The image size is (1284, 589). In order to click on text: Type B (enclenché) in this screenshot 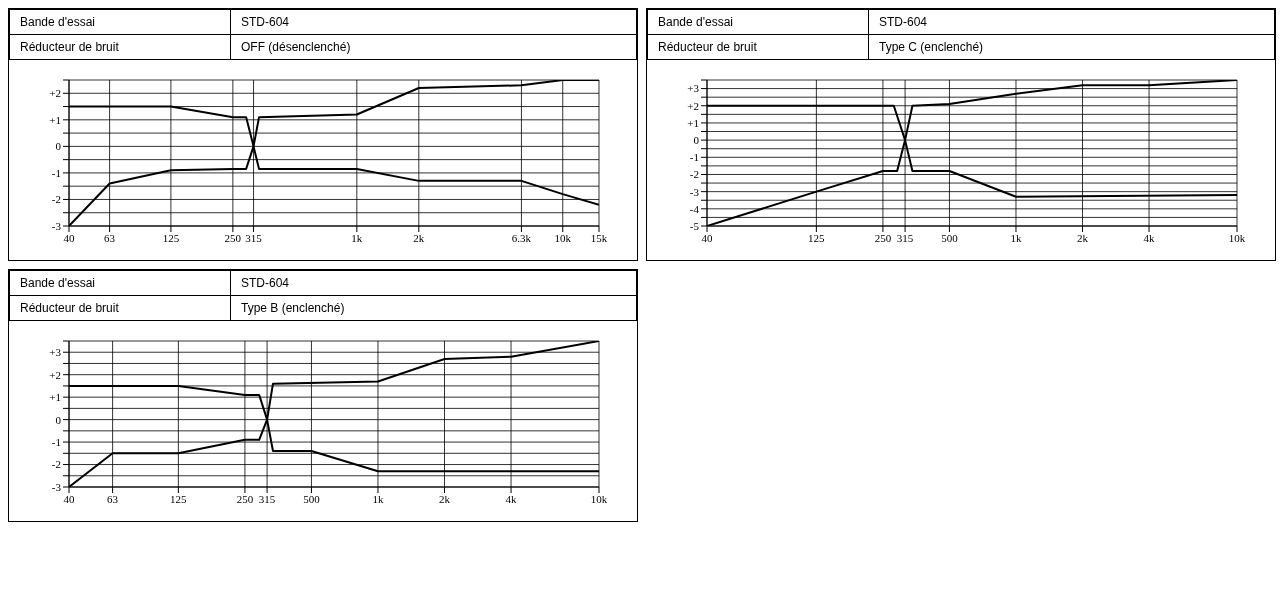, I will do `click(433, 308)`.